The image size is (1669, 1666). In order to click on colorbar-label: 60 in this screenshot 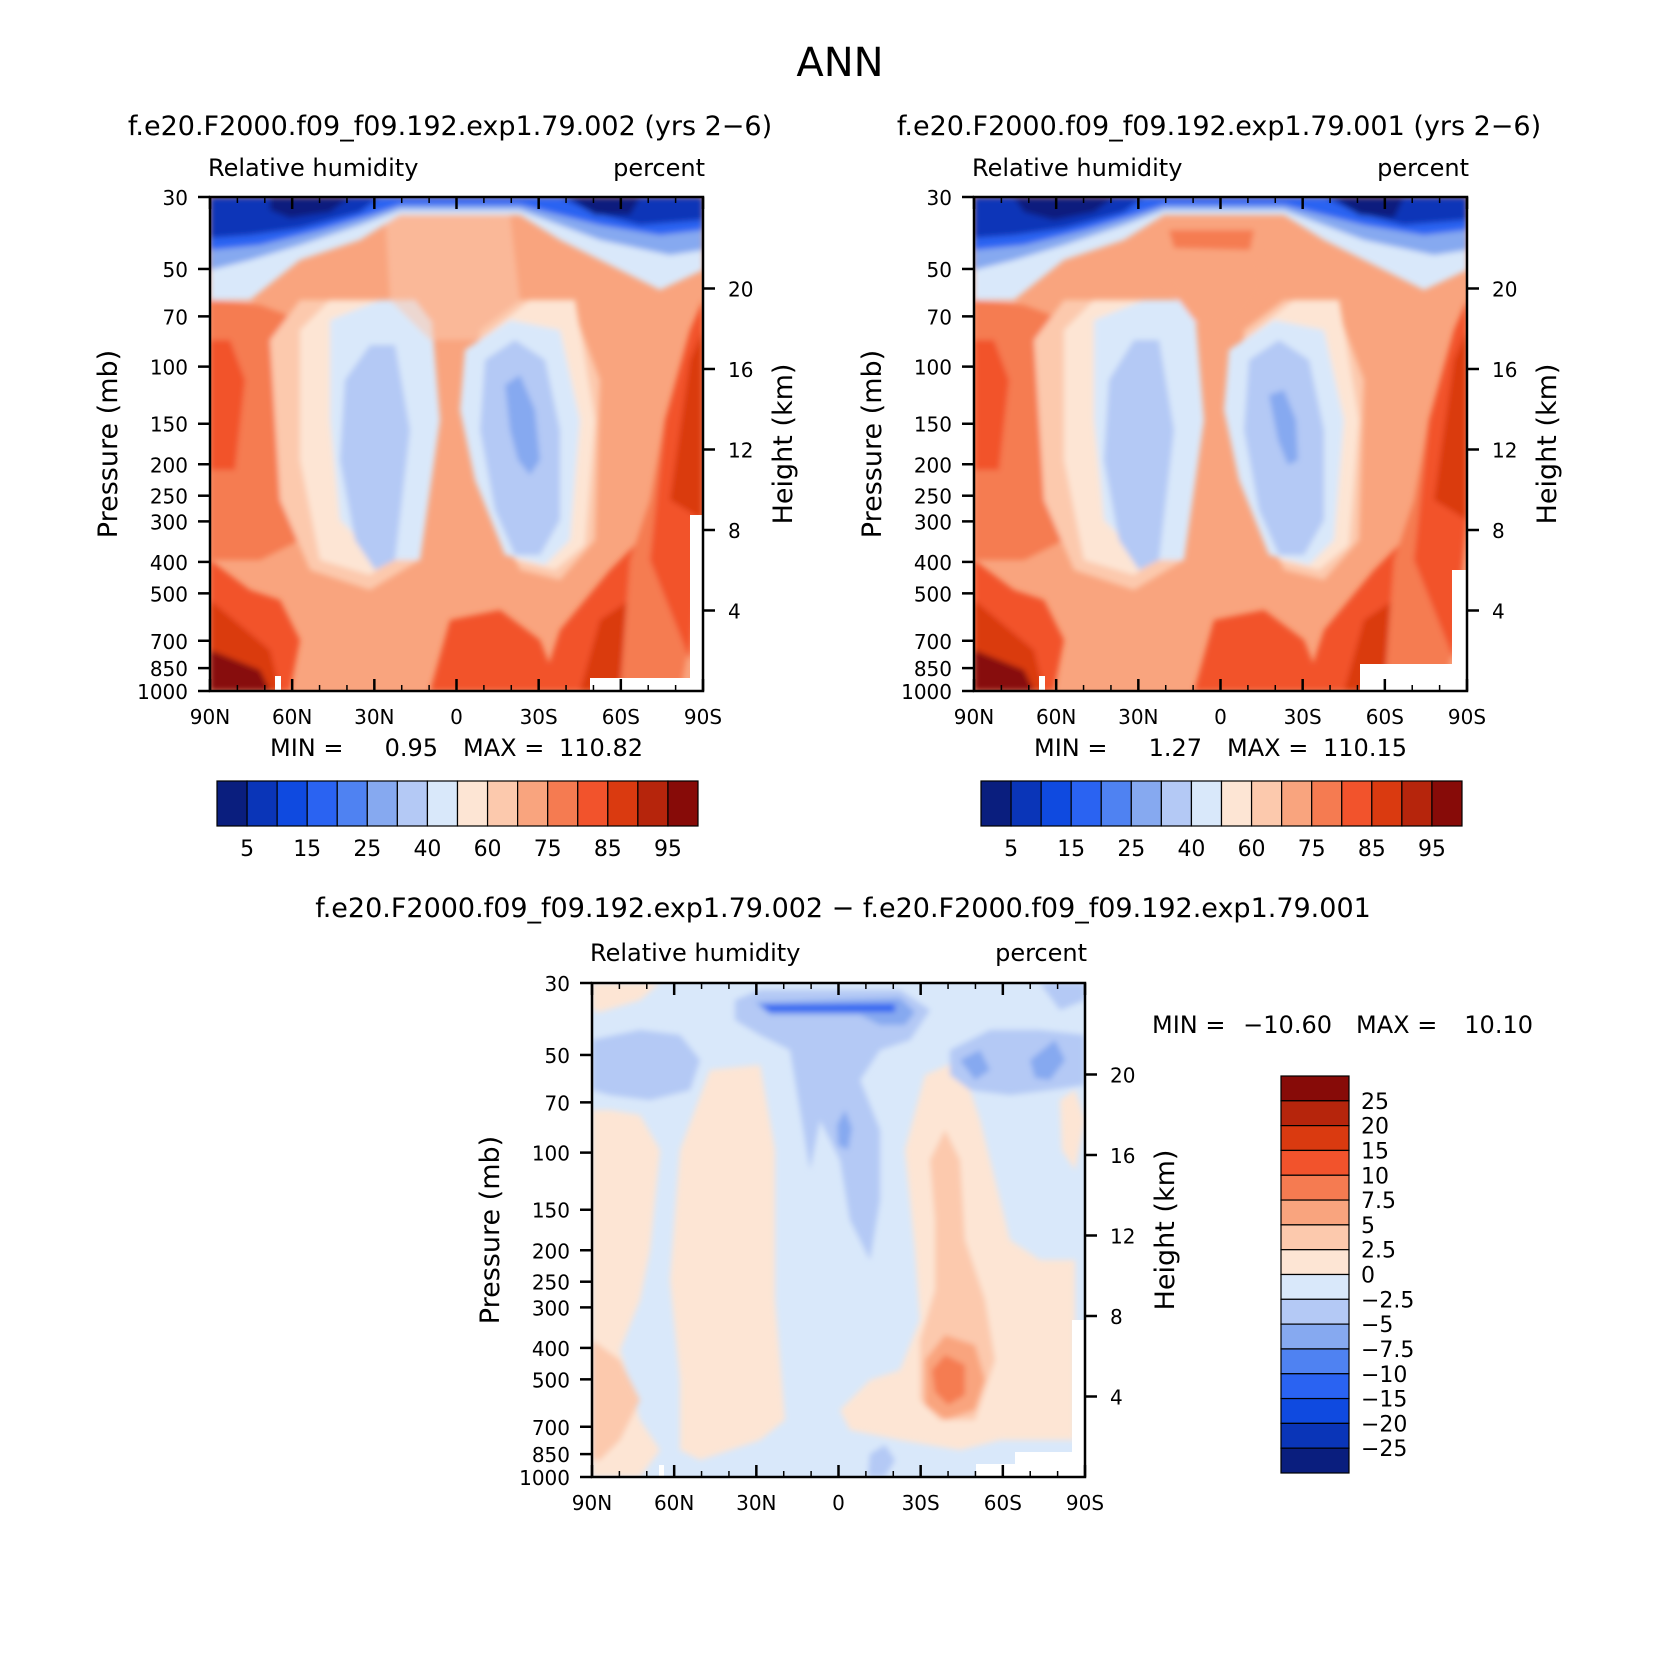, I will do `click(488, 849)`.